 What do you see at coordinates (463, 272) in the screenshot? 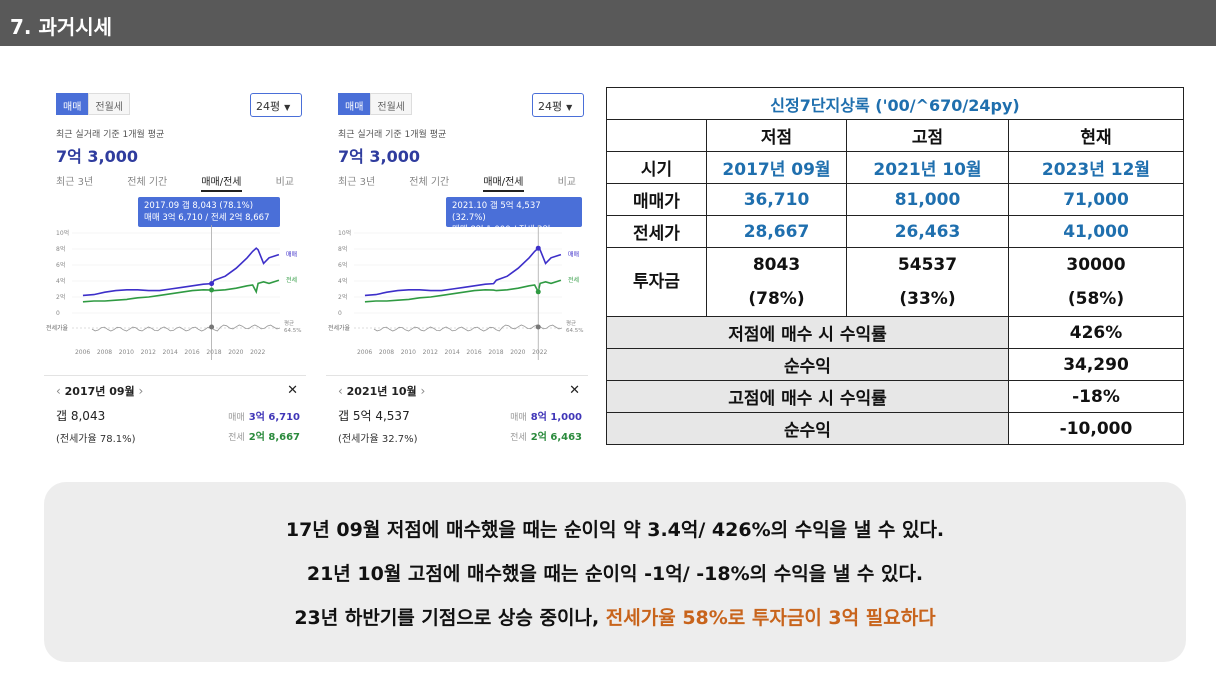
I see `sale-series-line` at bounding box center [463, 272].